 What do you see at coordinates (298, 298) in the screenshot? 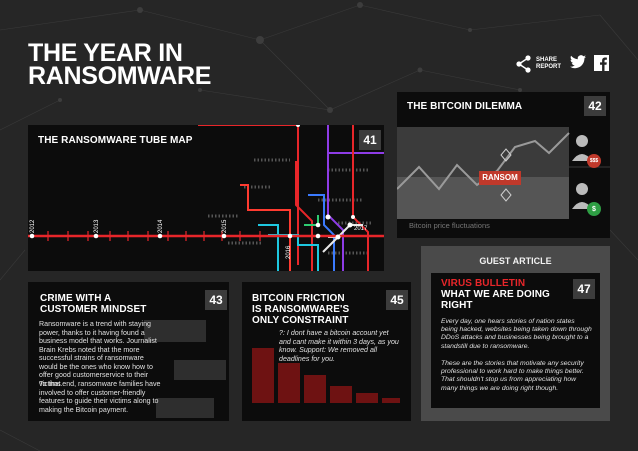
I see `friction-title-line-1: BITCOIN FRICTION` at bounding box center [298, 298].